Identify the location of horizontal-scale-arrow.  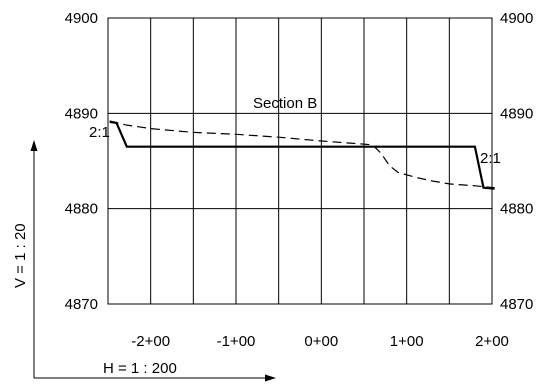
(155, 378).